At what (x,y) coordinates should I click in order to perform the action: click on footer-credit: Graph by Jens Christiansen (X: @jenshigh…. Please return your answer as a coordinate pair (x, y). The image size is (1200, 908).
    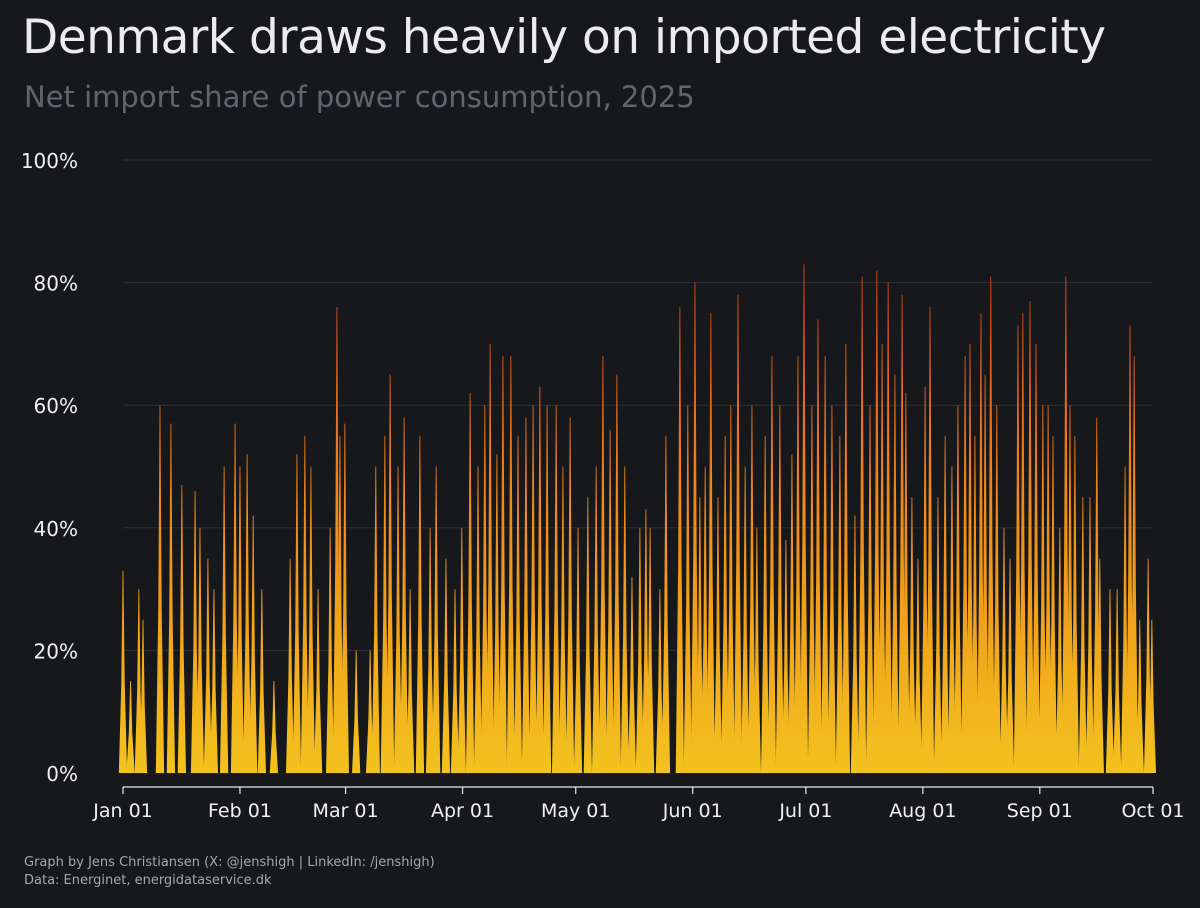
    Looking at the image, I should click on (229, 862).